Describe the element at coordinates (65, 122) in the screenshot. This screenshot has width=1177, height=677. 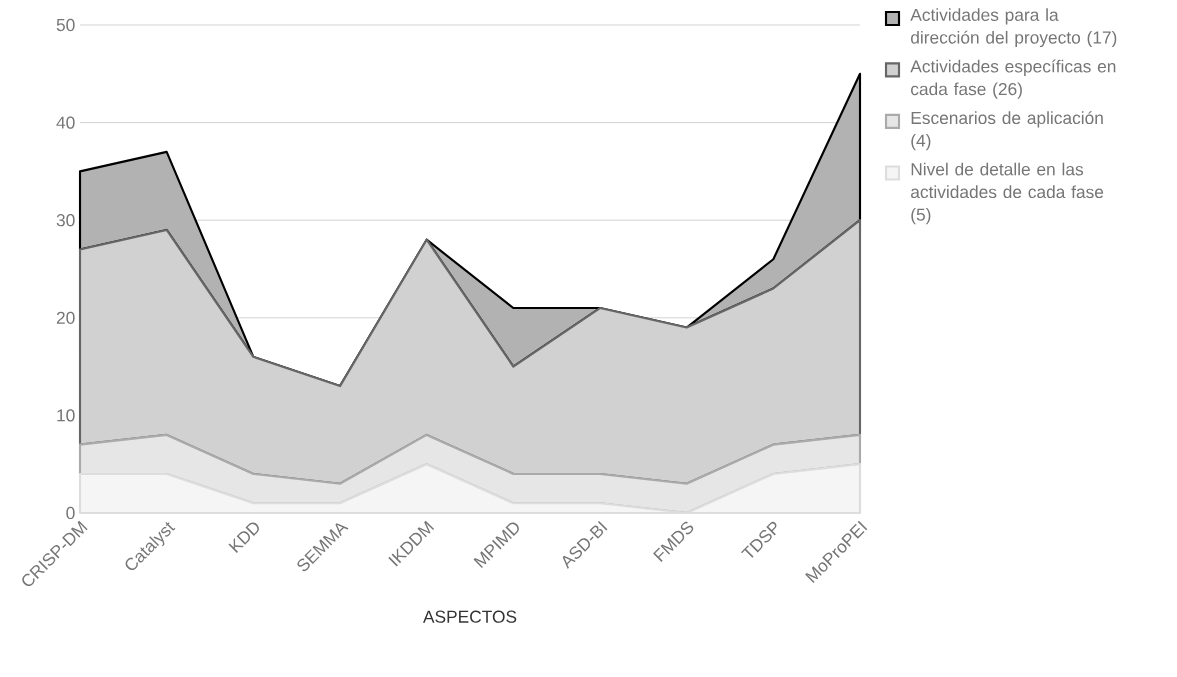
I see `y-tick-label: 40` at that location.